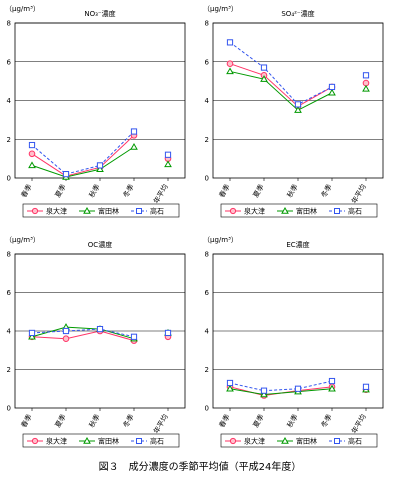 The height and width of the screenshot is (477, 400). I want to click on chart-title: SO₄²⁻濃度, so click(297, 13).